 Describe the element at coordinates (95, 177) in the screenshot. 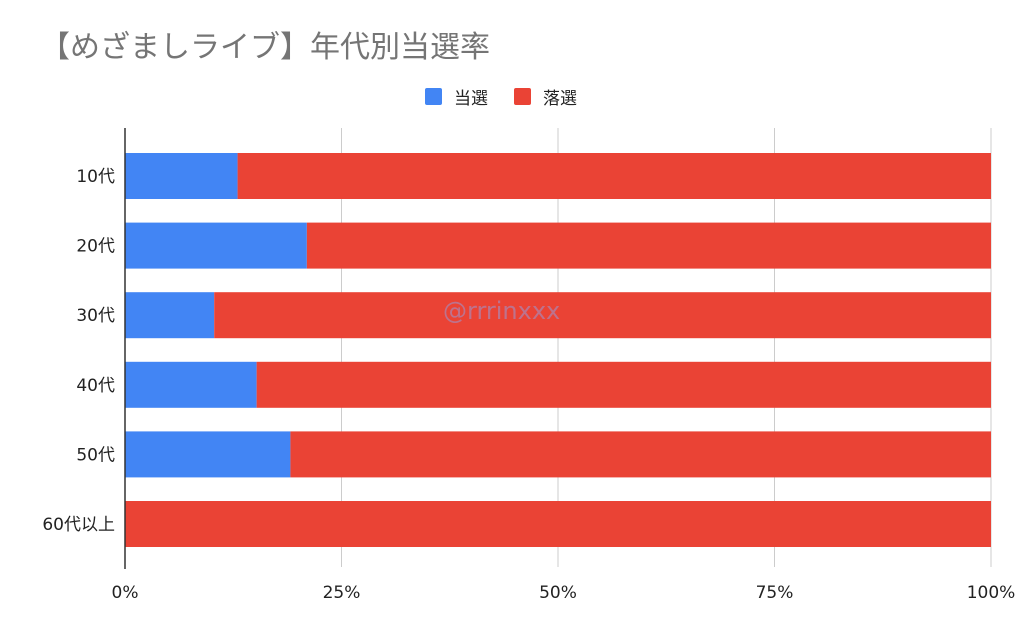

I see `y-category-label: 10代` at that location.